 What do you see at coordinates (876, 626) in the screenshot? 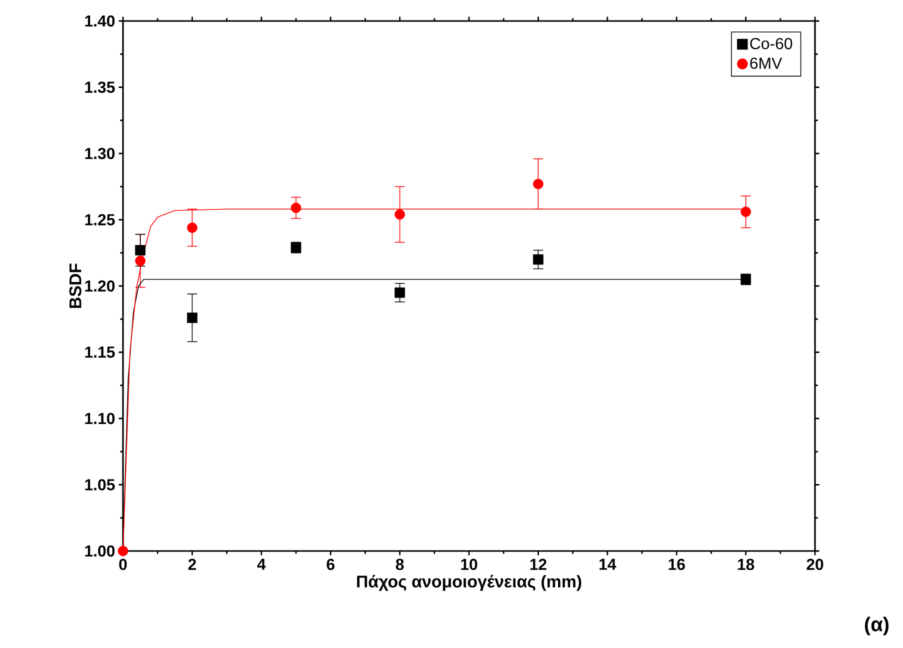
I see `text: (α)` at bounding box center [876, 626].